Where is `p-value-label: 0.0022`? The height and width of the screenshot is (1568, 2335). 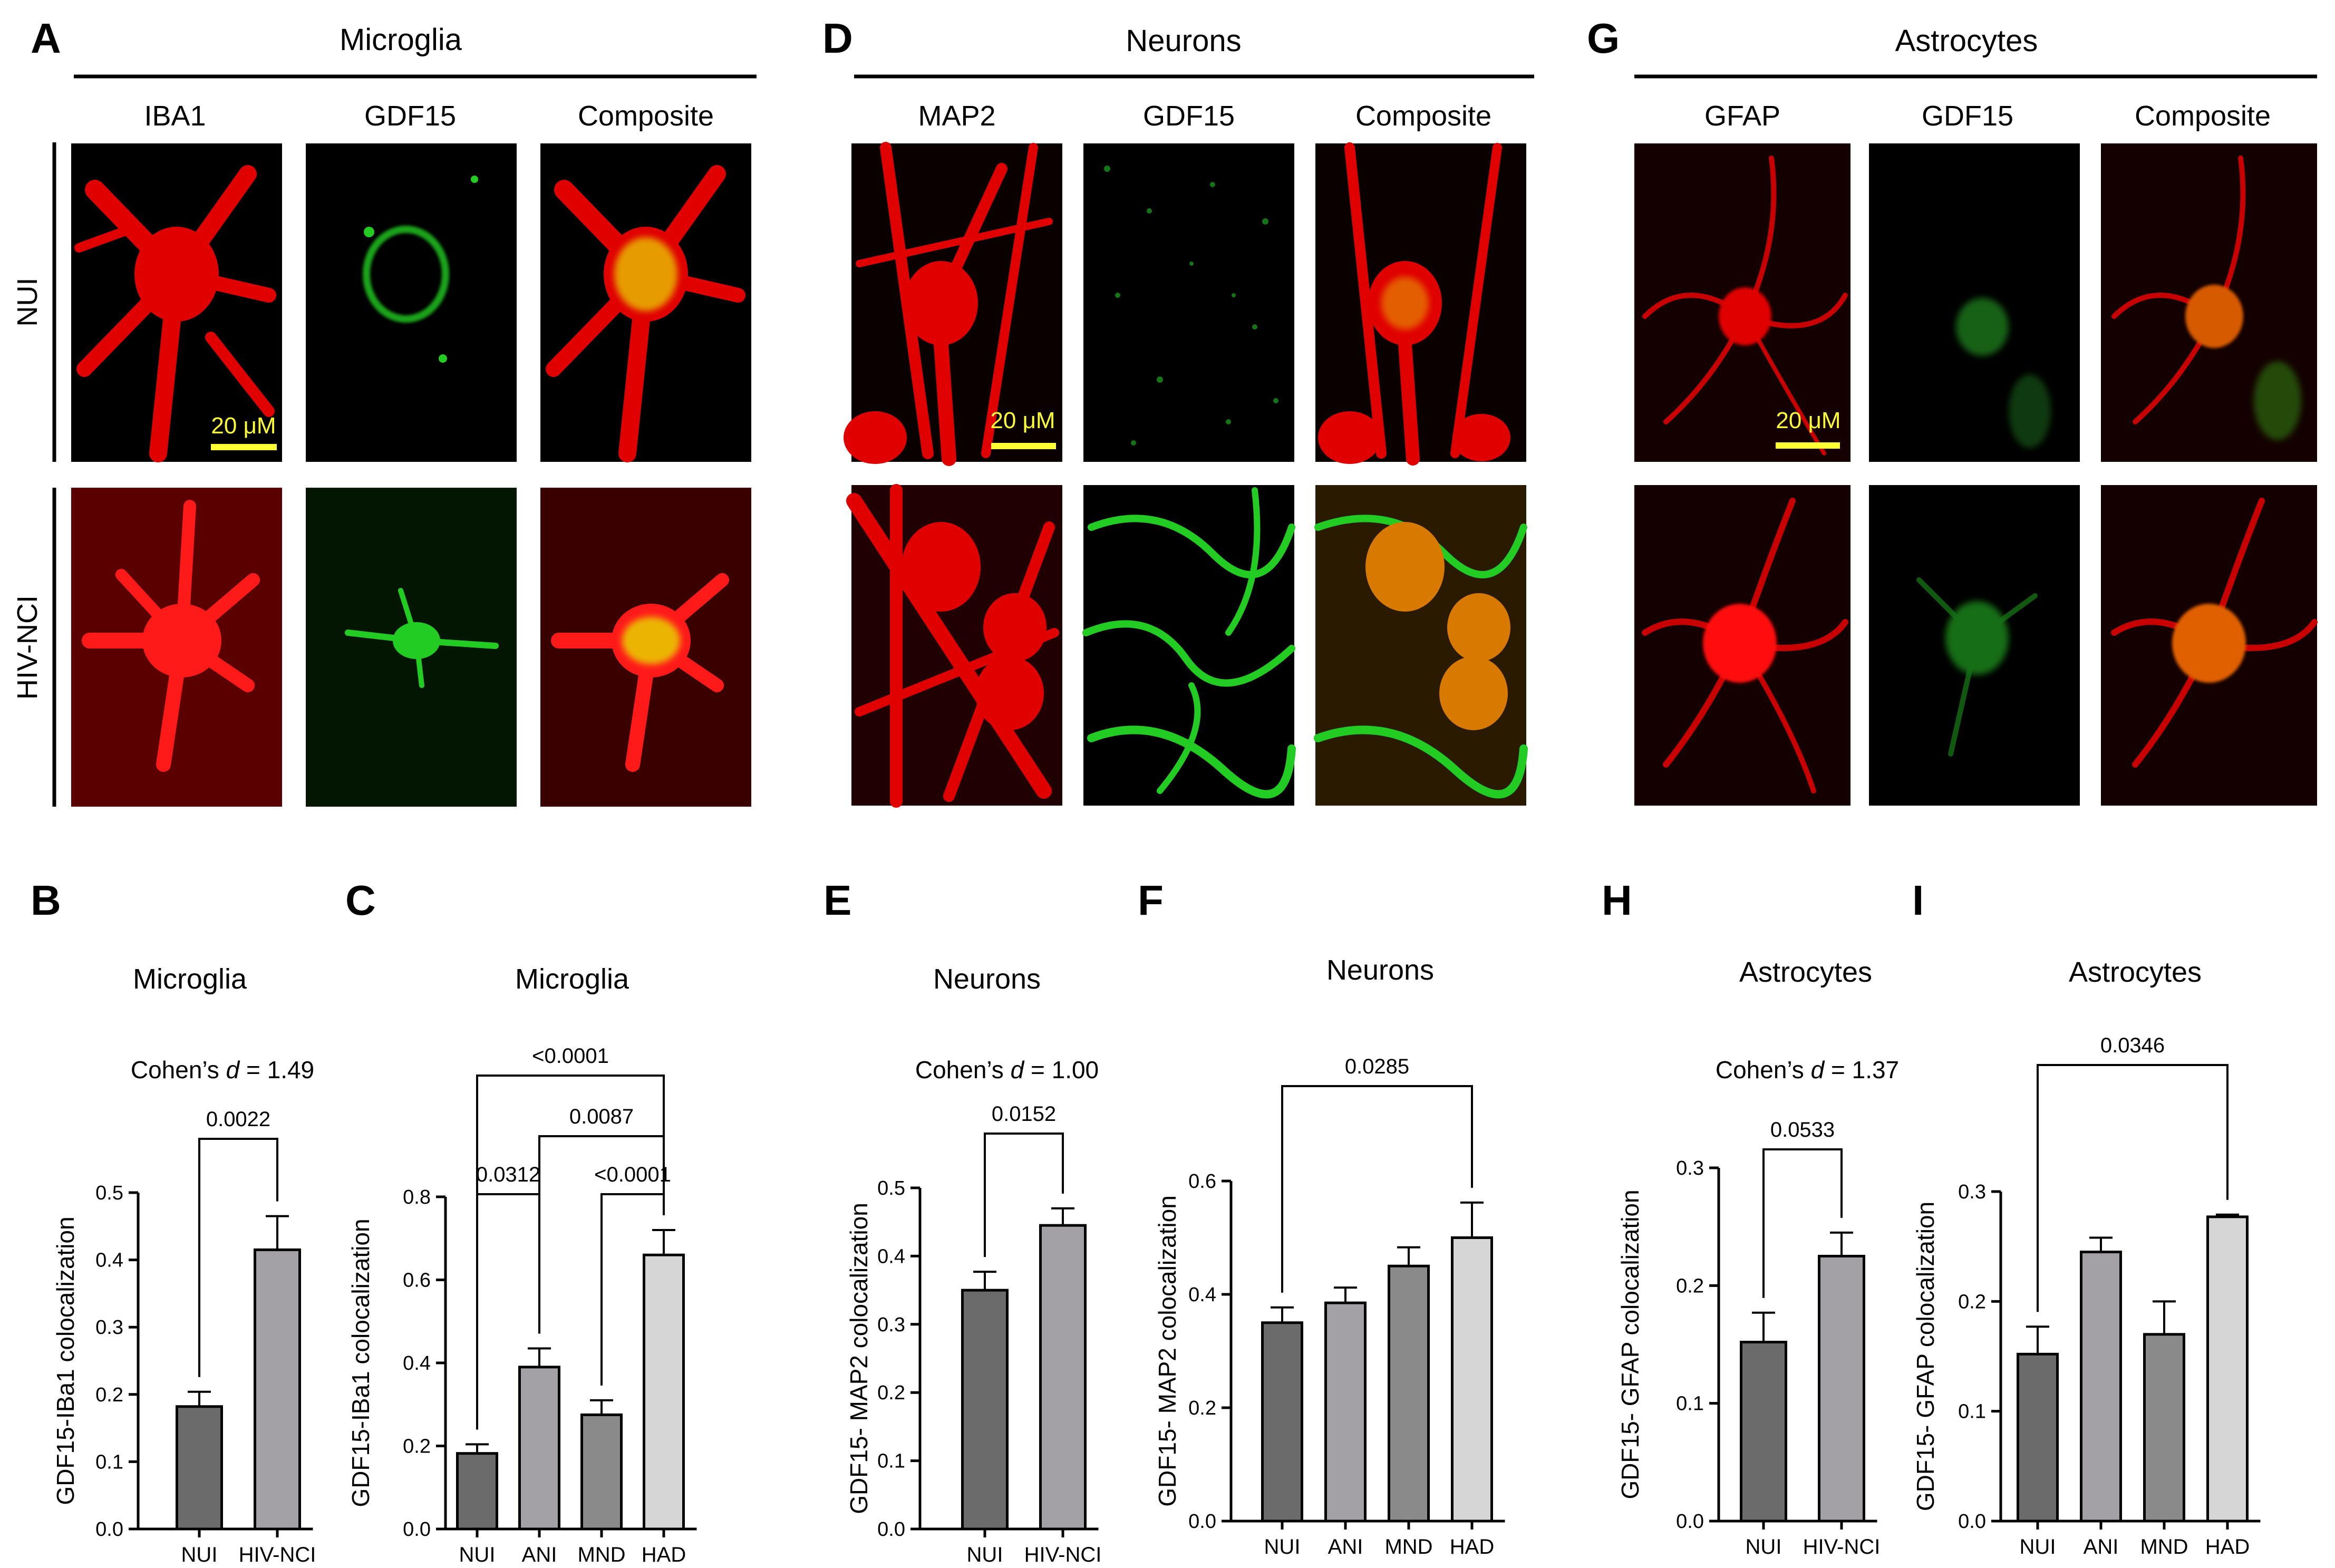 p-value-label: 0.0022 is located at coordinates (238, 1119).